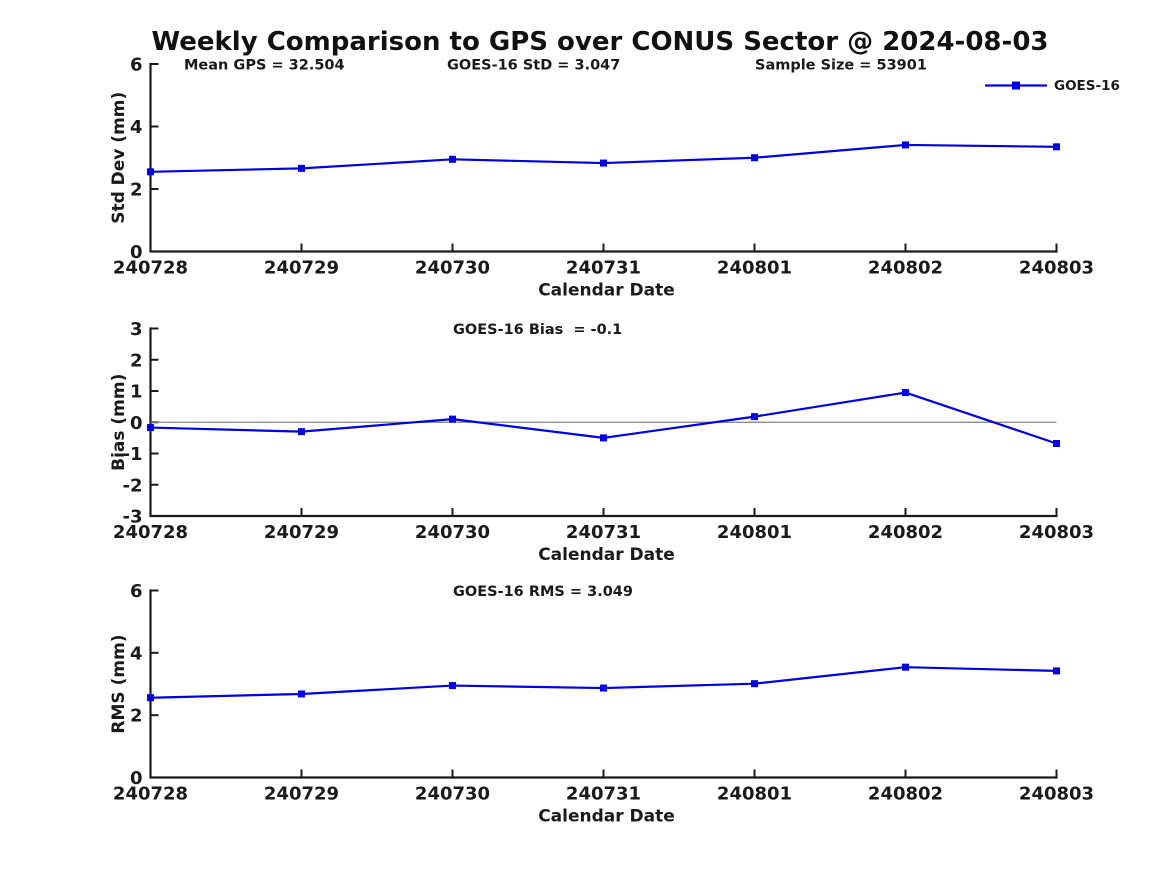 This screenshot has width=1167, height=875. I want to click on annotation: Sample Size = 53901, so click(841, 66).